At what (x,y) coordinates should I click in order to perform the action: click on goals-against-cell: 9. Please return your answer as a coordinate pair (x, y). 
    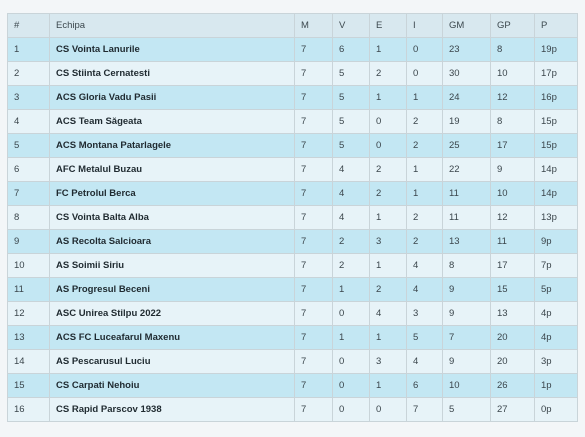
    Looking at the image, I should click on (512, 169).